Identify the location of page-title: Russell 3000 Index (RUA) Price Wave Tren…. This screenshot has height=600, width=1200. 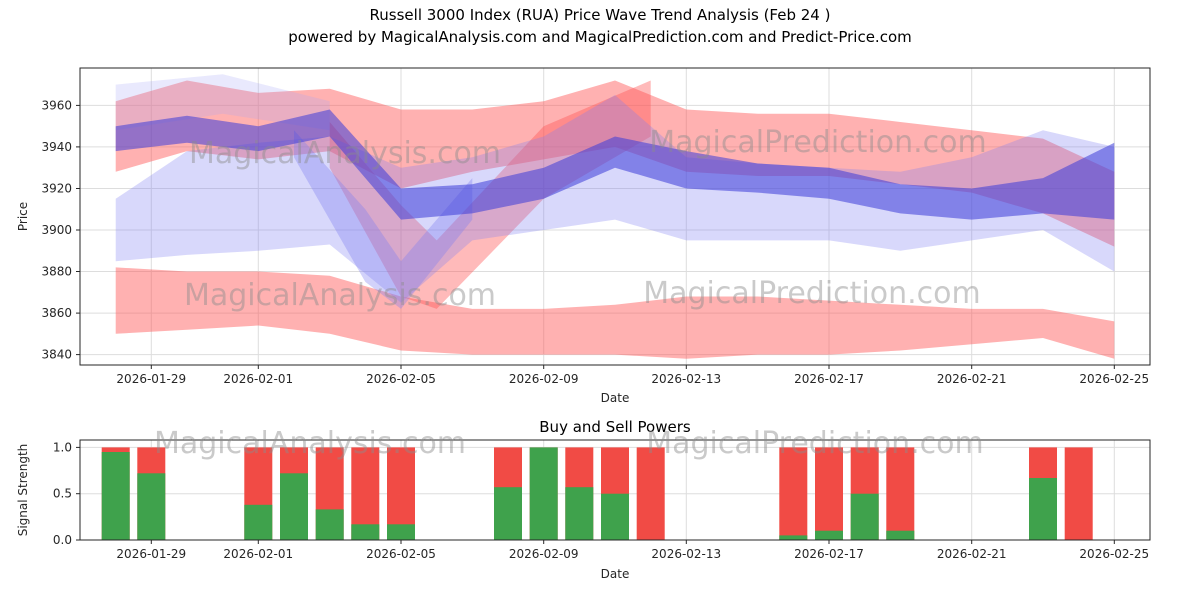
(600, 15).